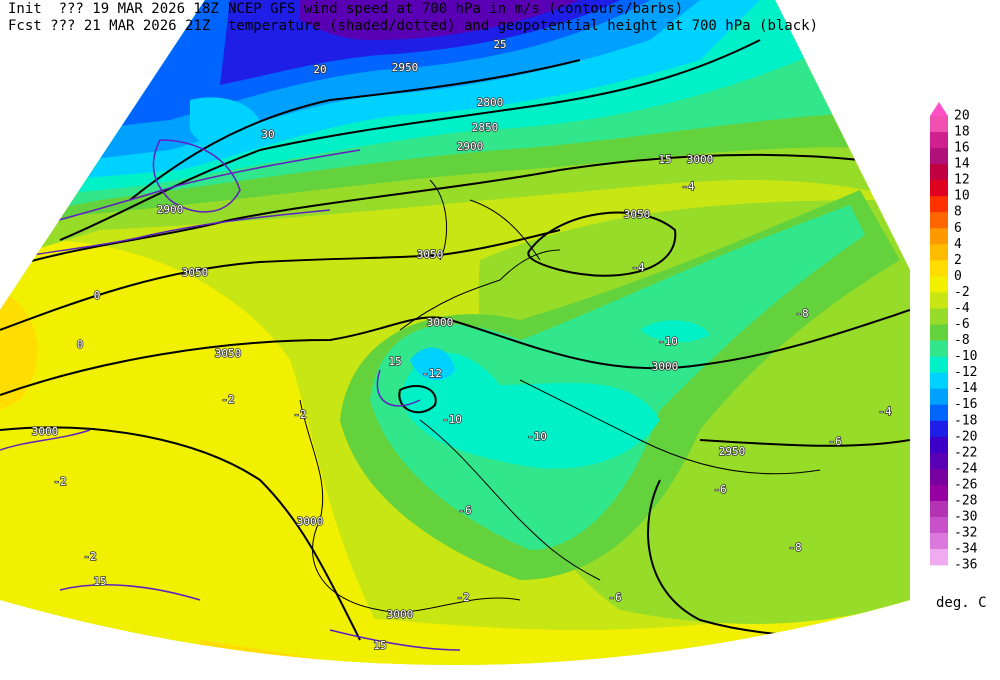 Image resolution: width=1000 pixels, height=680 pixels. Describe the element at coordinates (267, 134) in the screenshot. I see `contour-label: 30` at that location.